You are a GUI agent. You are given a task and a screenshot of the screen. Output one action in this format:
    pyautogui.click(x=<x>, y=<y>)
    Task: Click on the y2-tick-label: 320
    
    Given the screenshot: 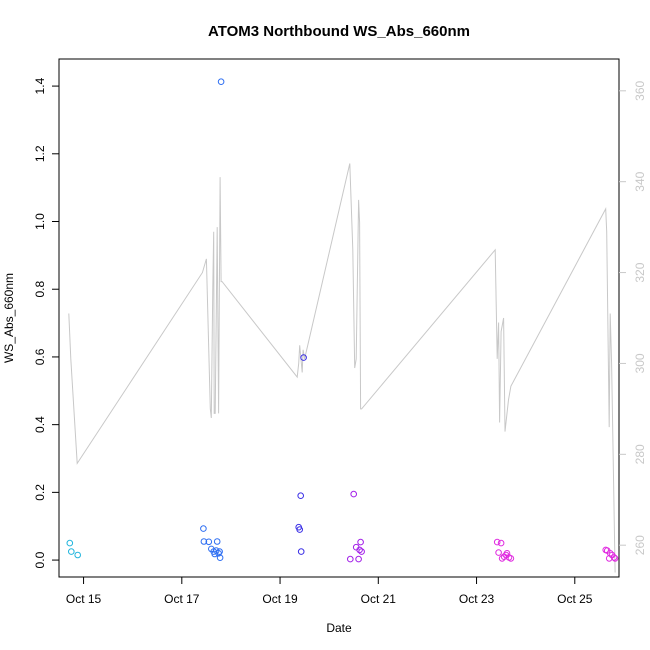 What is the action you would take?
    pyautogui.click(x=640, y=272)
    